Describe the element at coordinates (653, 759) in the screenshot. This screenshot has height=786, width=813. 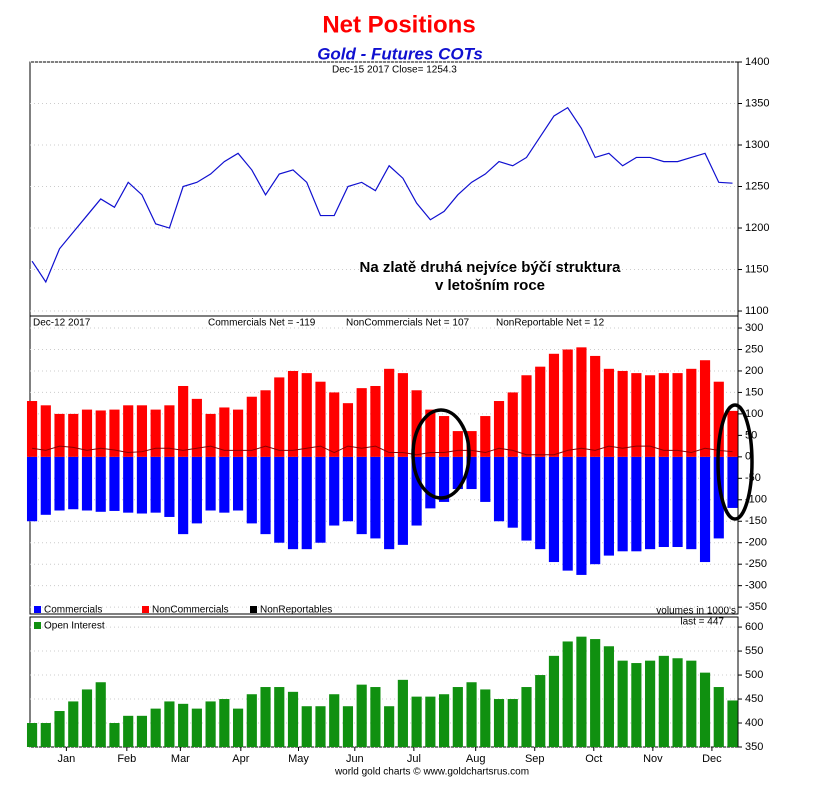
I see `x-tick-label: Nov` at that location.